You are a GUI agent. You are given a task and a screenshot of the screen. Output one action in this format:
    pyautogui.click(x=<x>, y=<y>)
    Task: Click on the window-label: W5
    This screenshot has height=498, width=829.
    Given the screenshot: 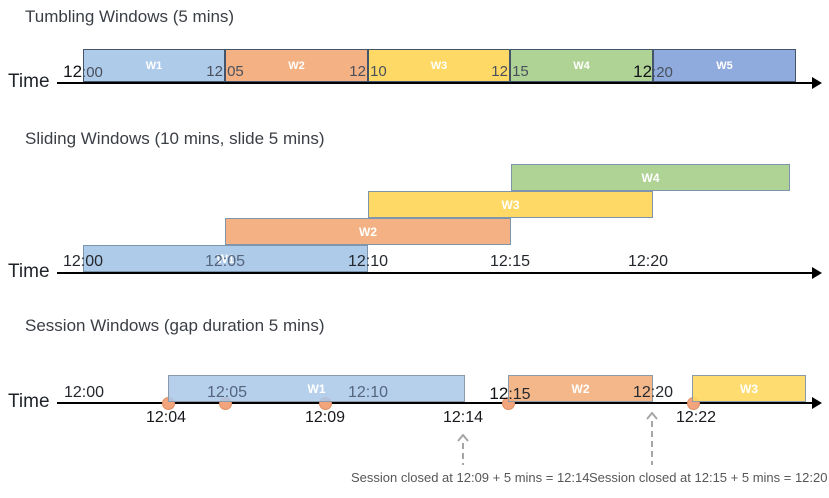 What is the action you would take?
    pyautogui.click(x=724, y=65)
    